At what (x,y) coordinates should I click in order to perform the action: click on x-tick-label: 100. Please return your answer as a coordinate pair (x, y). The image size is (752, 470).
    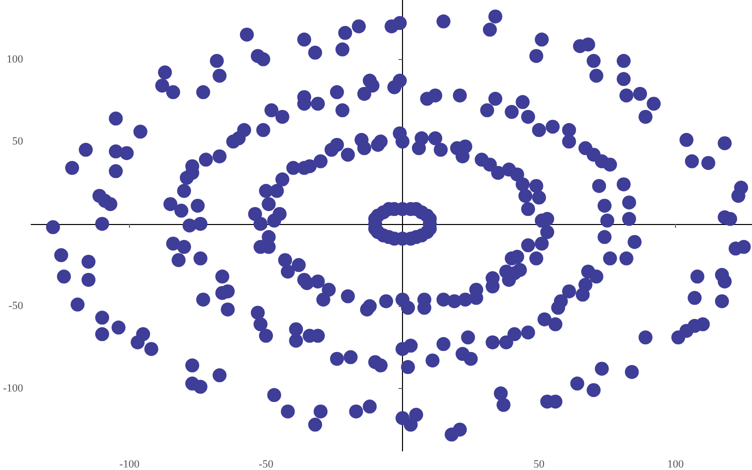
    Looking at the image, I should click on (675, 464).